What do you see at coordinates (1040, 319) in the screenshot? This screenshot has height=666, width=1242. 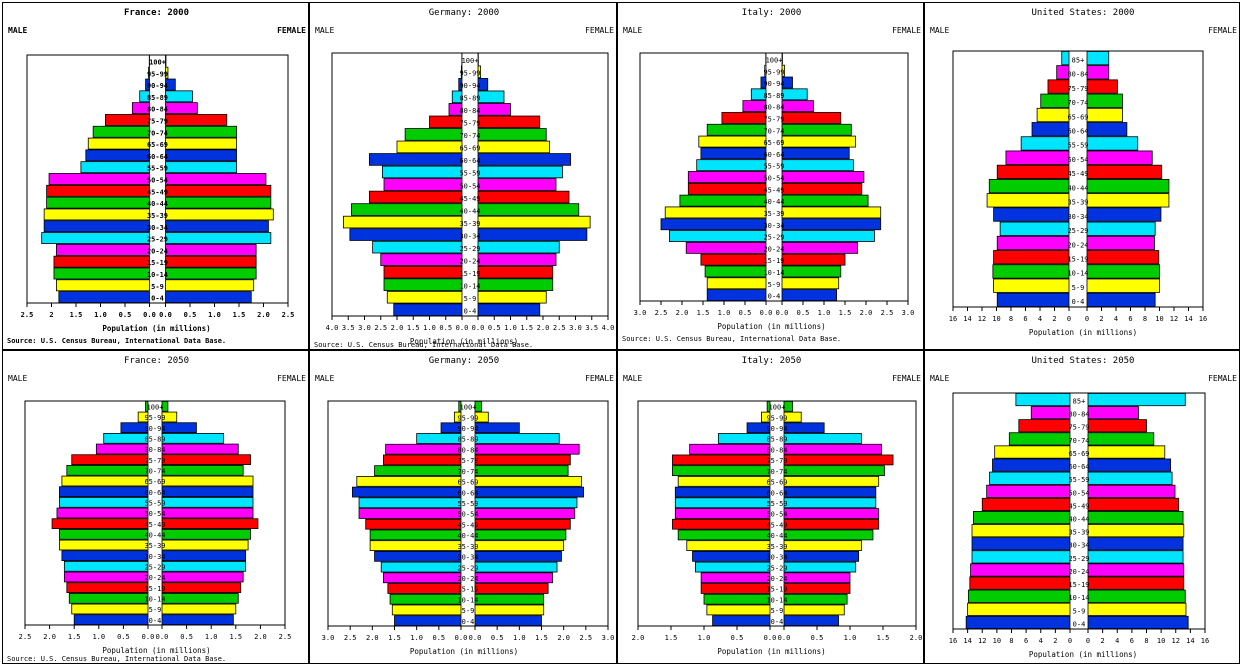 I see `x-tick-label: 4` at bounding box center [1040, 319].